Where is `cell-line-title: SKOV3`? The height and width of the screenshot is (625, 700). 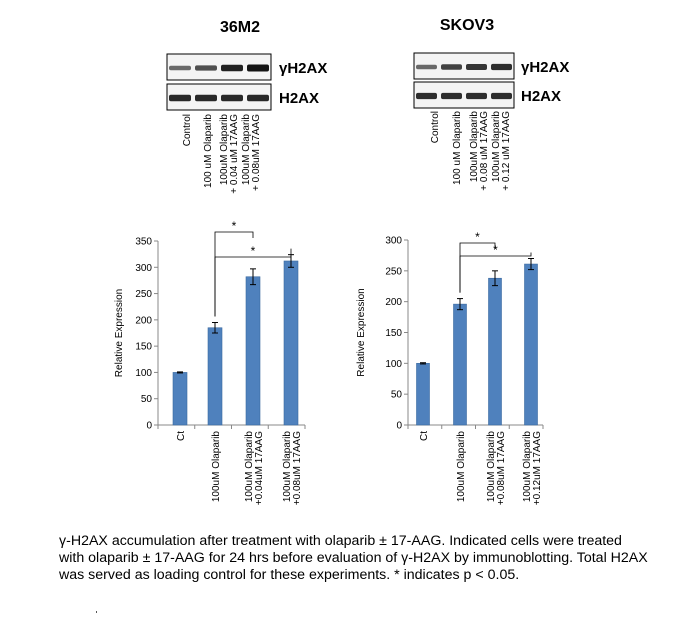
cell-line-title: SKOV3 is located at coordinates (467, 25).